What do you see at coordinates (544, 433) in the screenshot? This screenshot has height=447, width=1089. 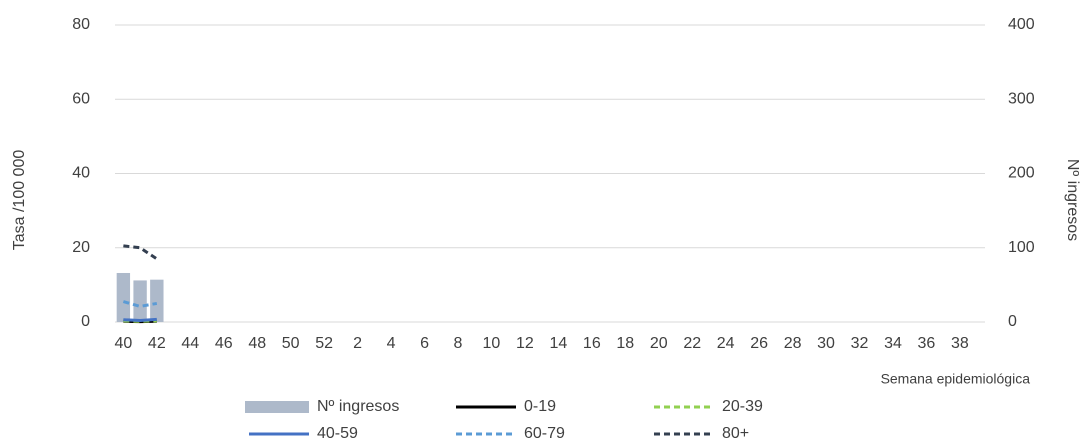 I see `legend-label: 60-79` at bounding box center [544, 433].